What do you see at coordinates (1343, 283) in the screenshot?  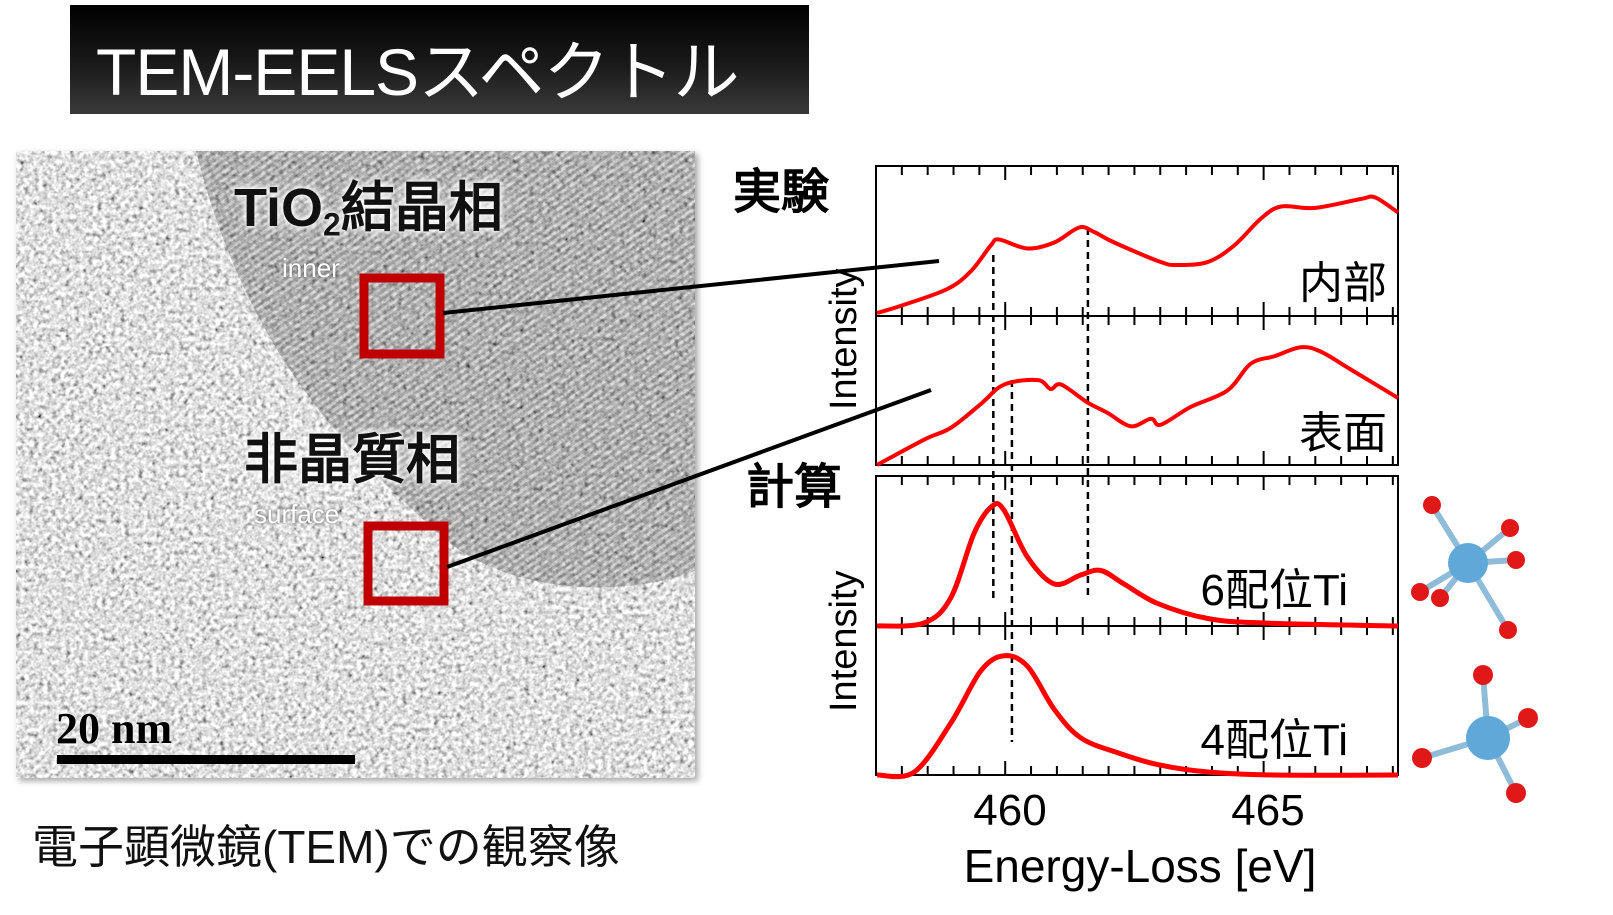 I see `series-label-inner: 内部` at bounding box center [1343, 283].